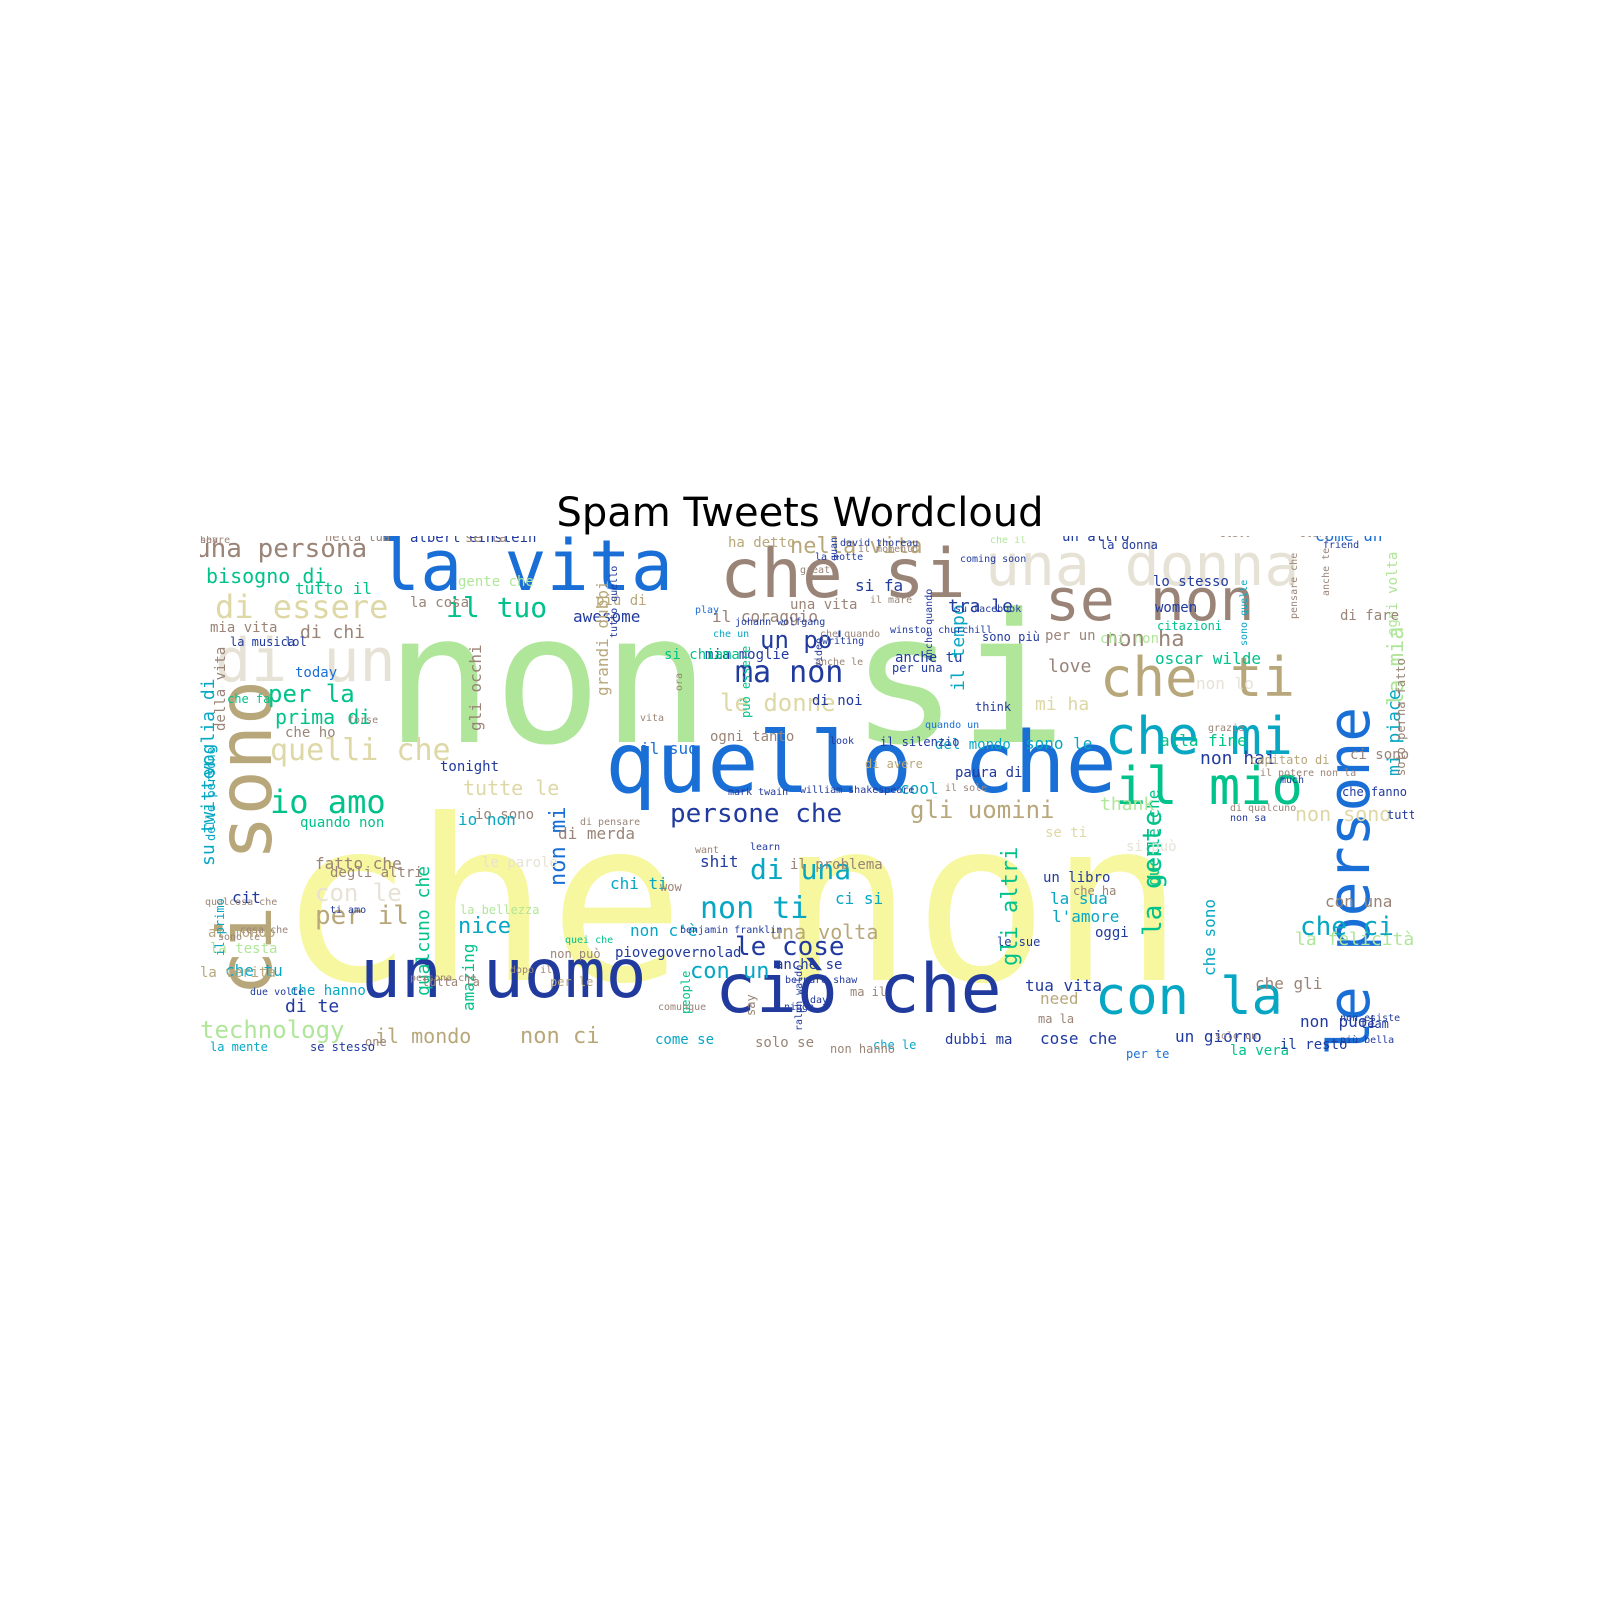 The height and width of the screenshot is (1600, 1600). What do you see at coordinates (888, 549) in the screenshot?
I see `word: il momento` at bounding box center [888, 549].